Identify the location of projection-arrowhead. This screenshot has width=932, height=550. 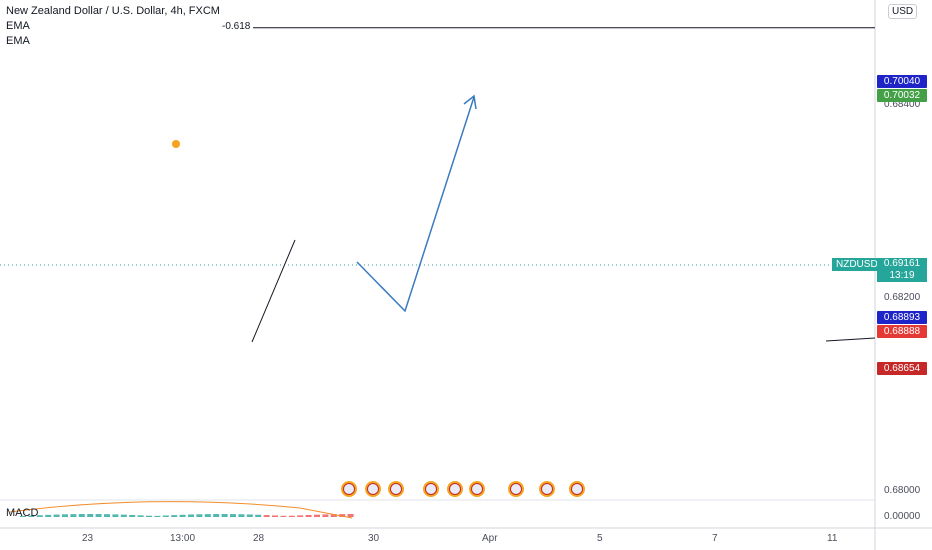
(470, 102).